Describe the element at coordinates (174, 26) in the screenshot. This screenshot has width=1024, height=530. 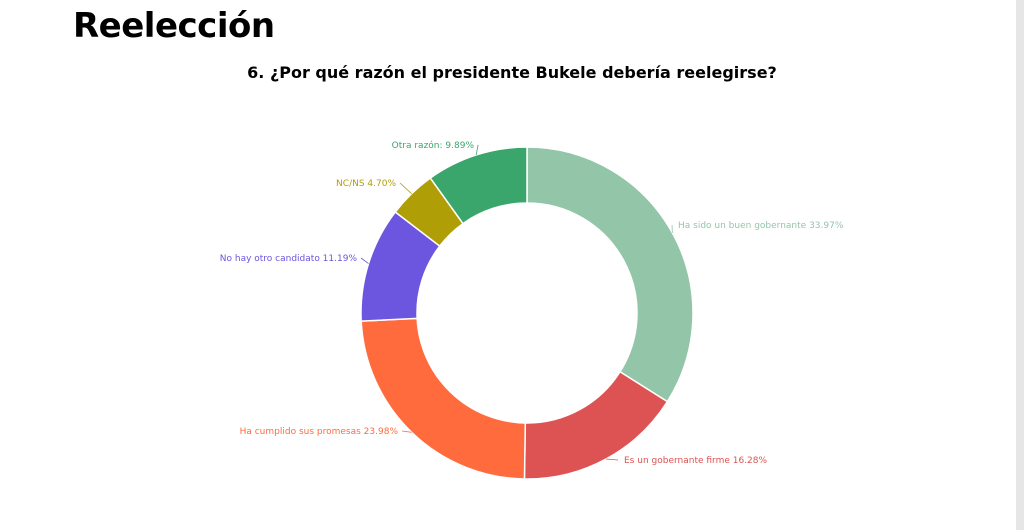
I see `page-title: Reelección` at that location.